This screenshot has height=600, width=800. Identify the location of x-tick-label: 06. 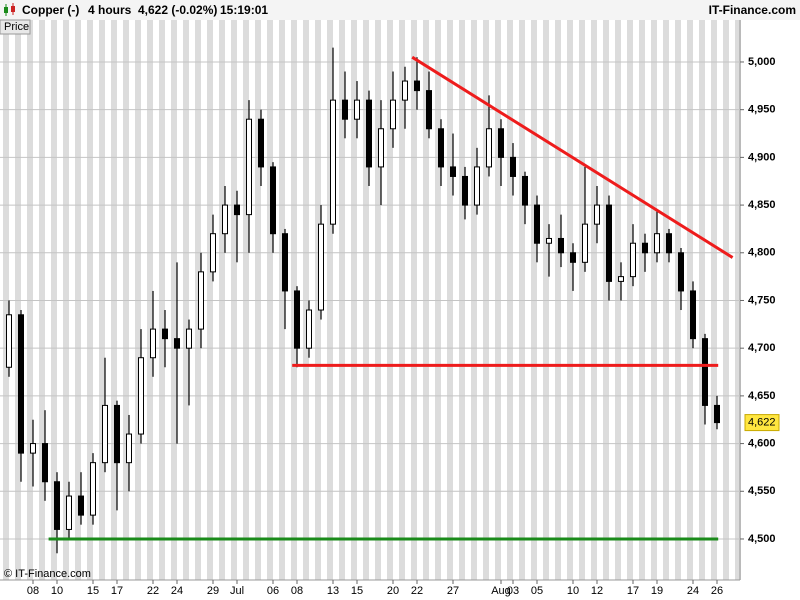
(273, 591).